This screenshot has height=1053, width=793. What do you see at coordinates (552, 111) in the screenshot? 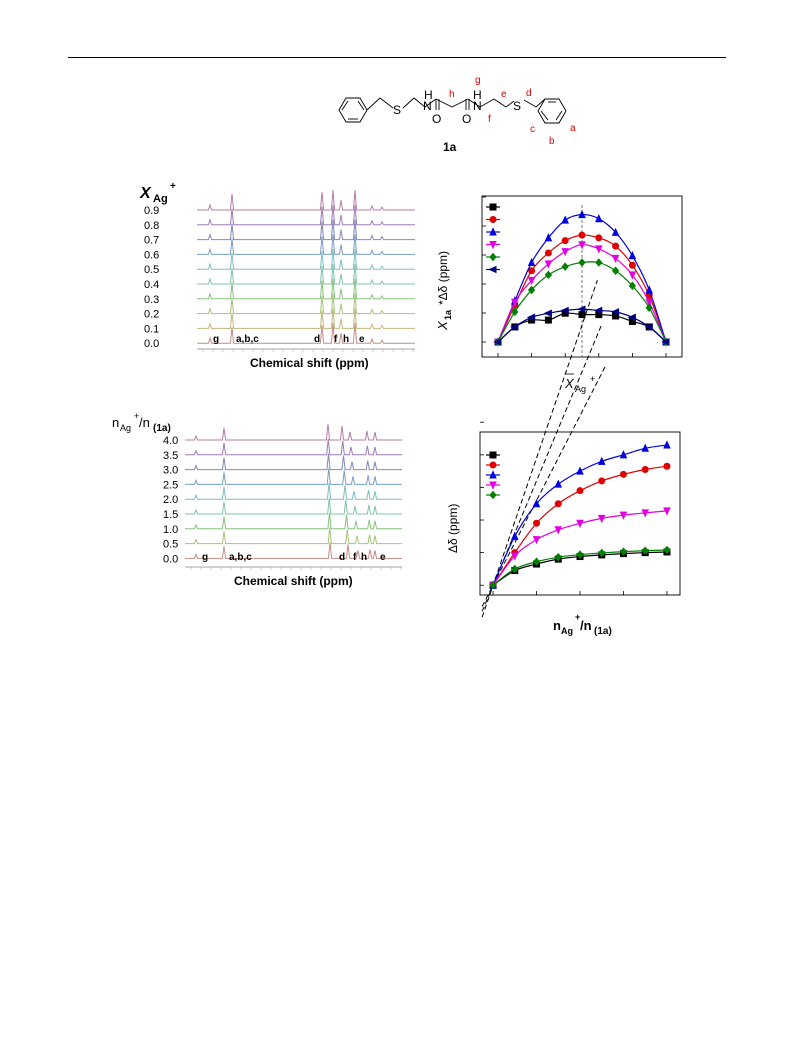
I see `benzene-ring-right` at bounding box center [552, 111].